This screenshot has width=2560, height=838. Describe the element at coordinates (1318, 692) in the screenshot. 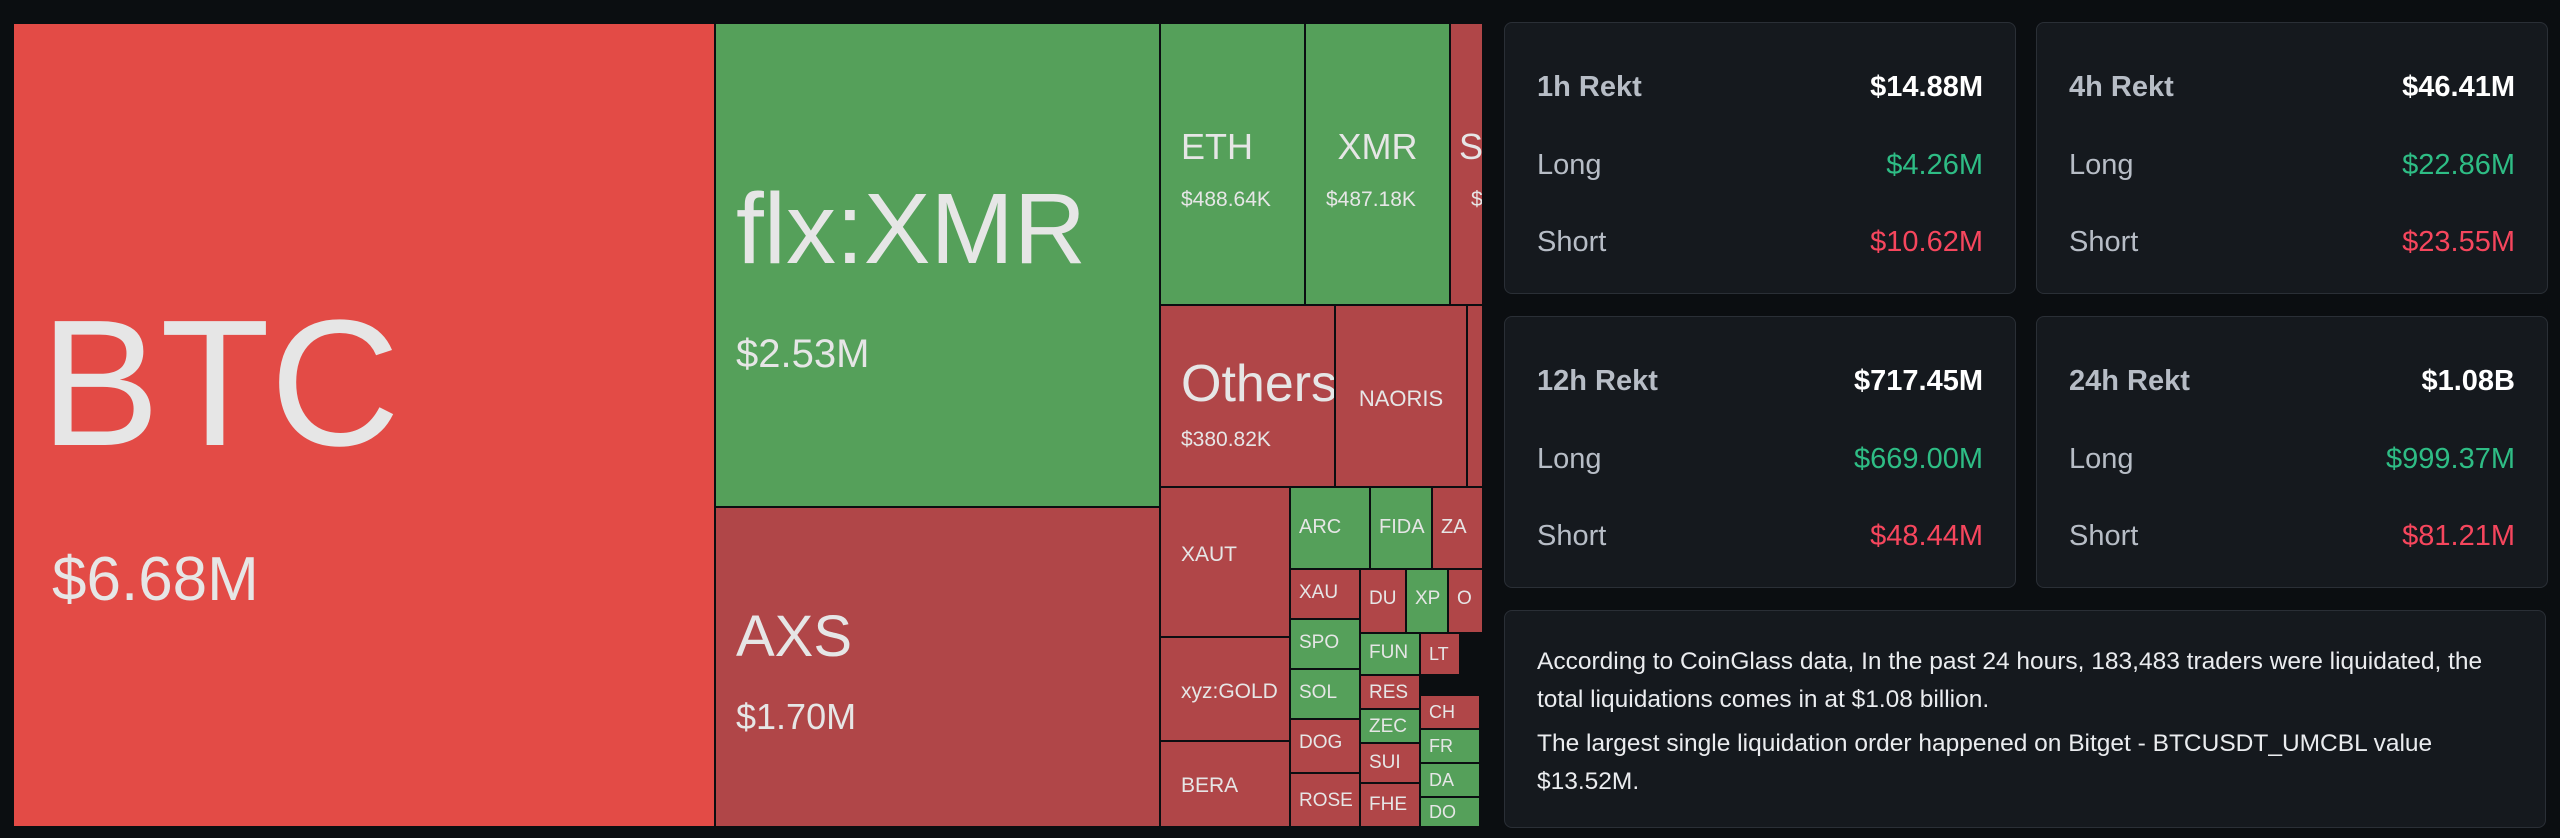

I see `tile-symbol: SOL` at that location.